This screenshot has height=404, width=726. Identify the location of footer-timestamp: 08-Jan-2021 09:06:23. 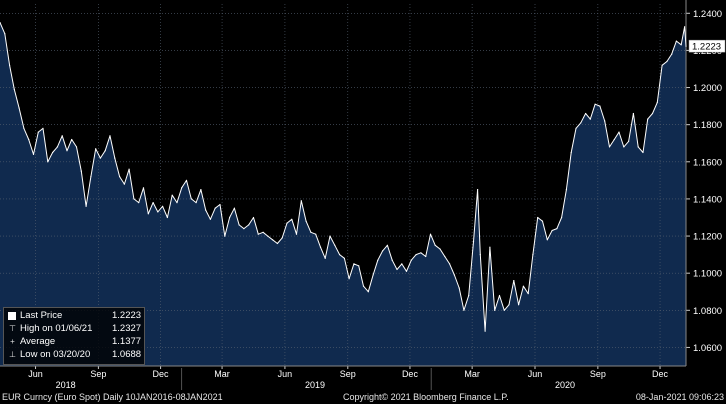
(679, 397).